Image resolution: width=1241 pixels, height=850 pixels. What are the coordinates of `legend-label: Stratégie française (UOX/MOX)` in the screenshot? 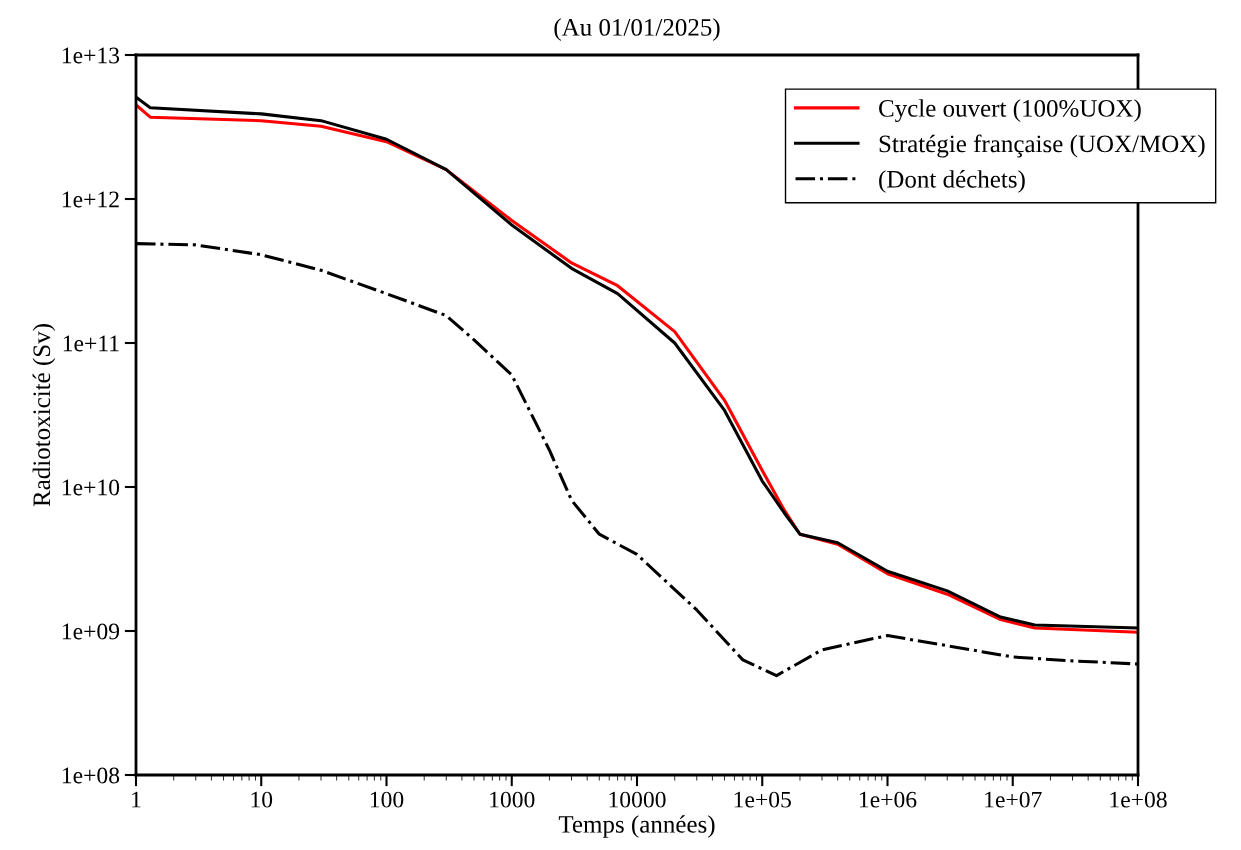 It's located at (1042, 146).